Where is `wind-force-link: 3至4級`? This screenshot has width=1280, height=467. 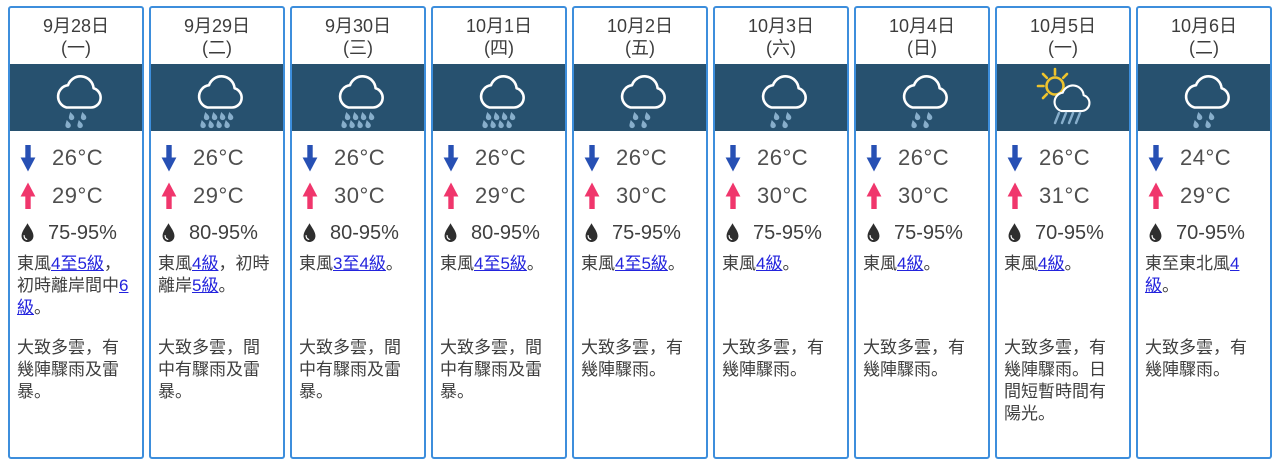
wind-force-link: 3至4級 is located at coordinates (359, 263).